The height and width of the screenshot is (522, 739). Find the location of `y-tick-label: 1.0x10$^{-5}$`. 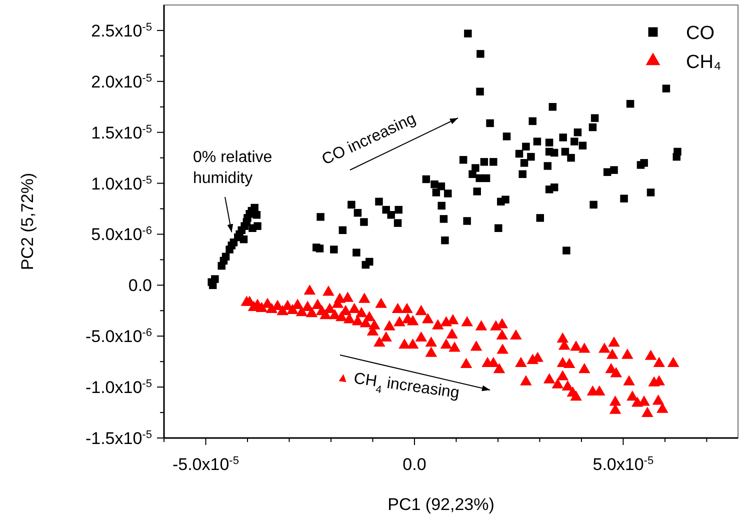

y-tick-label: 1.0x10$^{-5}$ is located at coordinates (121, 184).